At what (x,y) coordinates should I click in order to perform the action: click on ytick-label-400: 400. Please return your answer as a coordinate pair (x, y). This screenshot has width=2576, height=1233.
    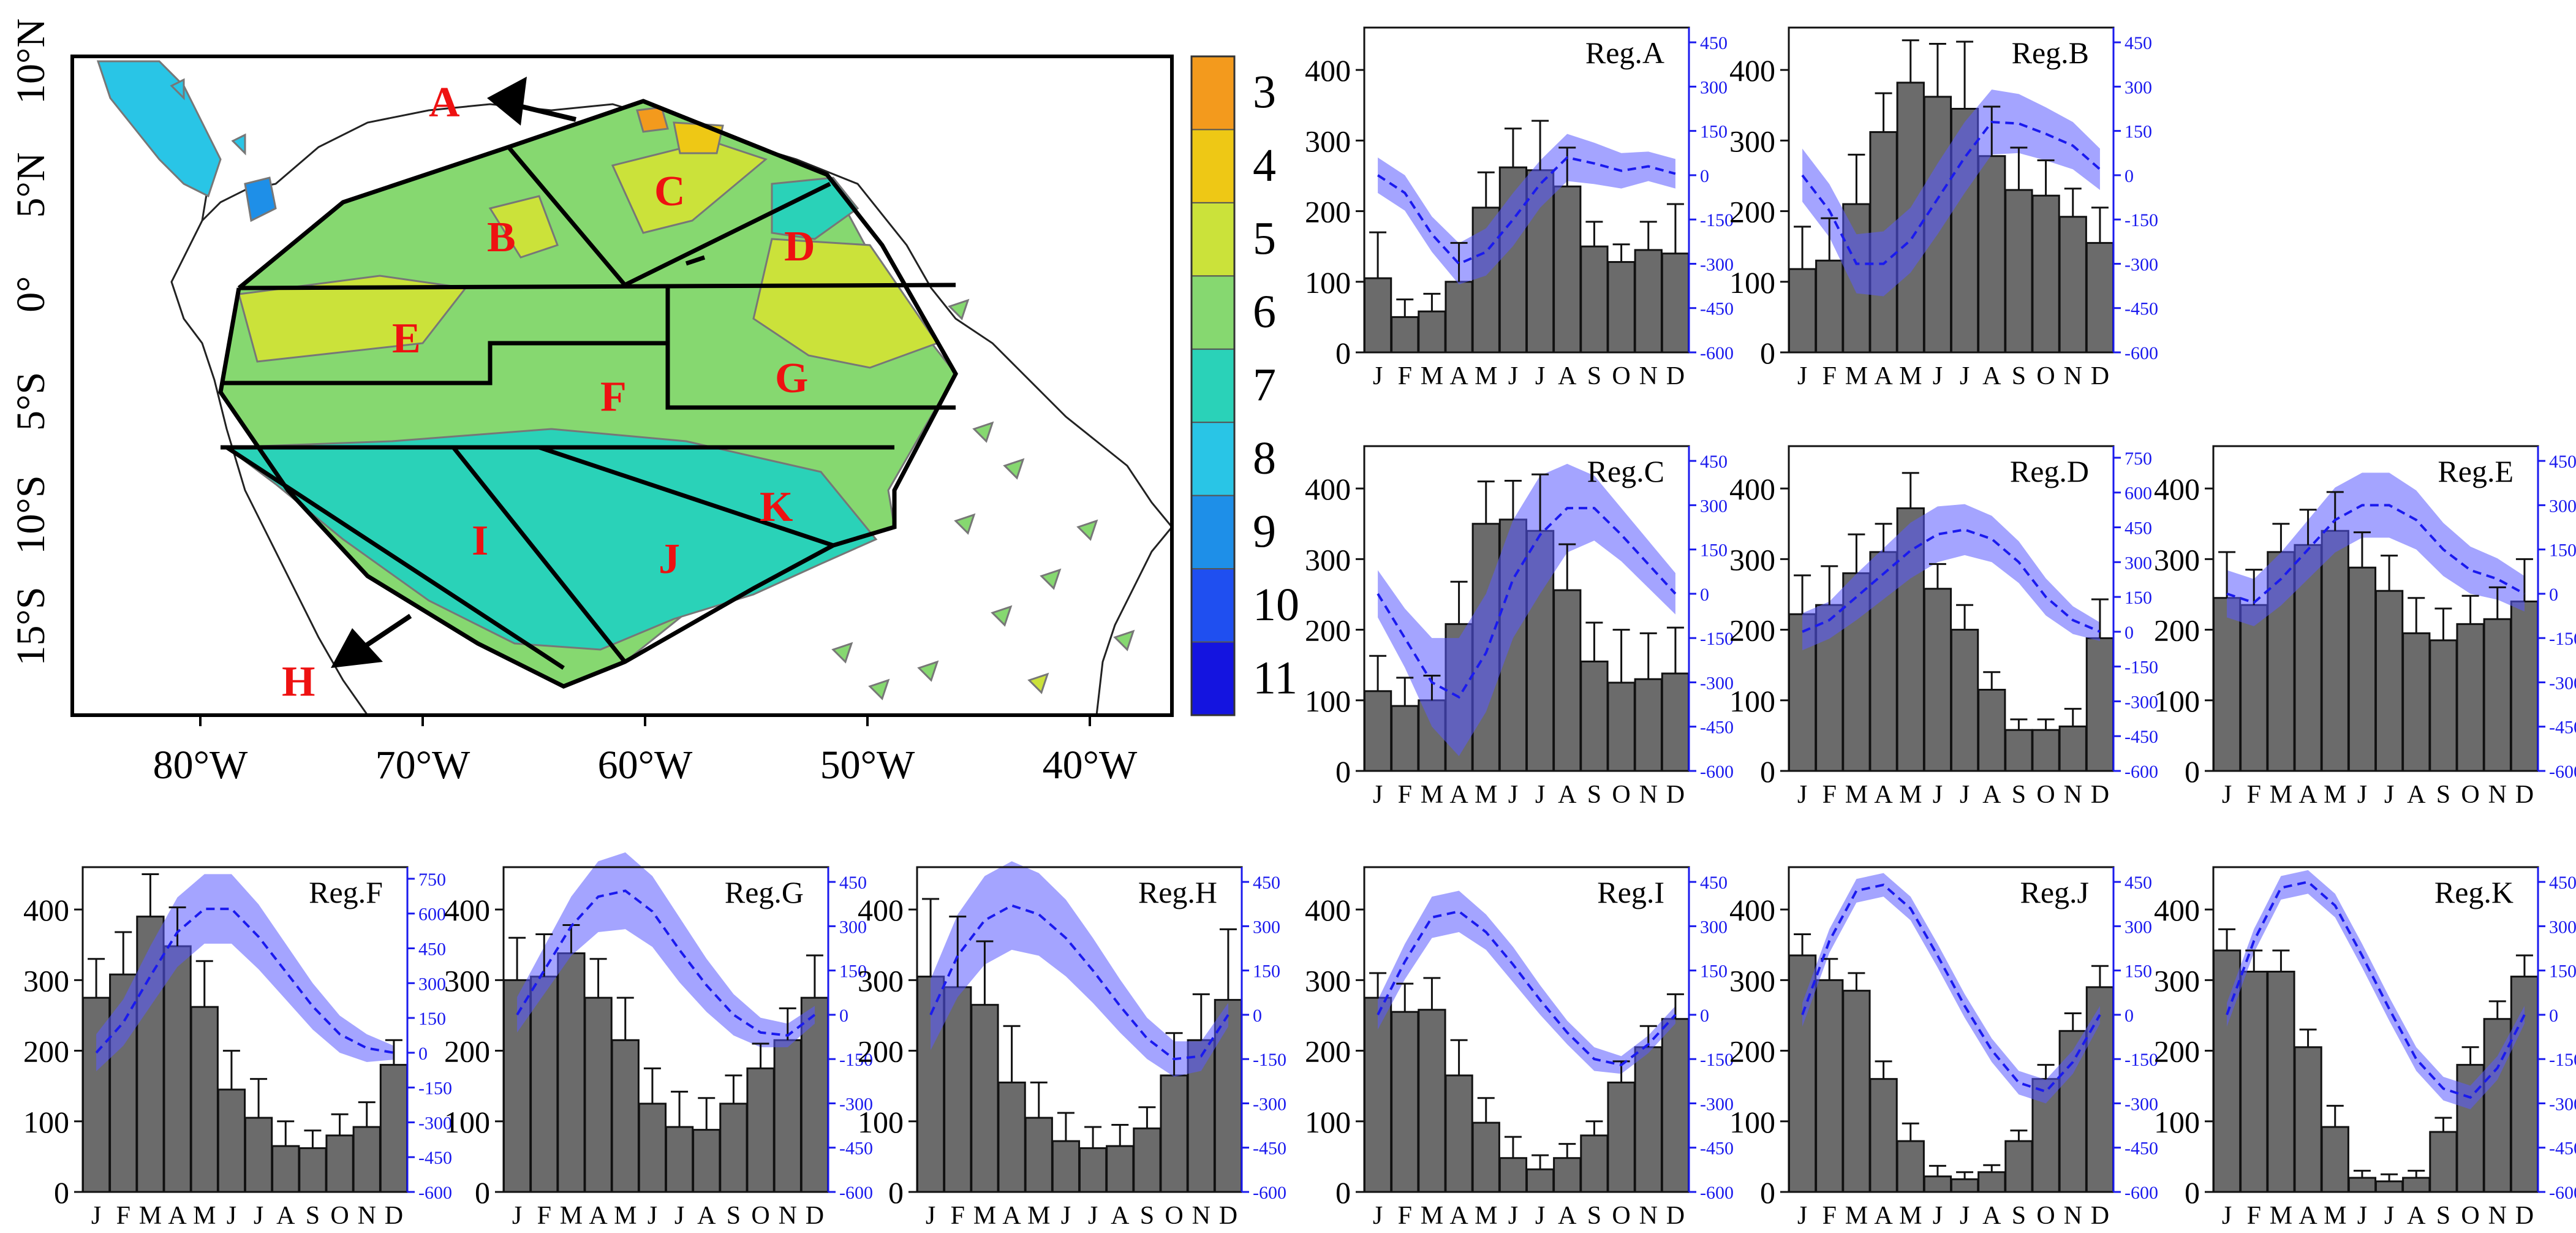
    Looking at the image, I should click on (2177, 910).